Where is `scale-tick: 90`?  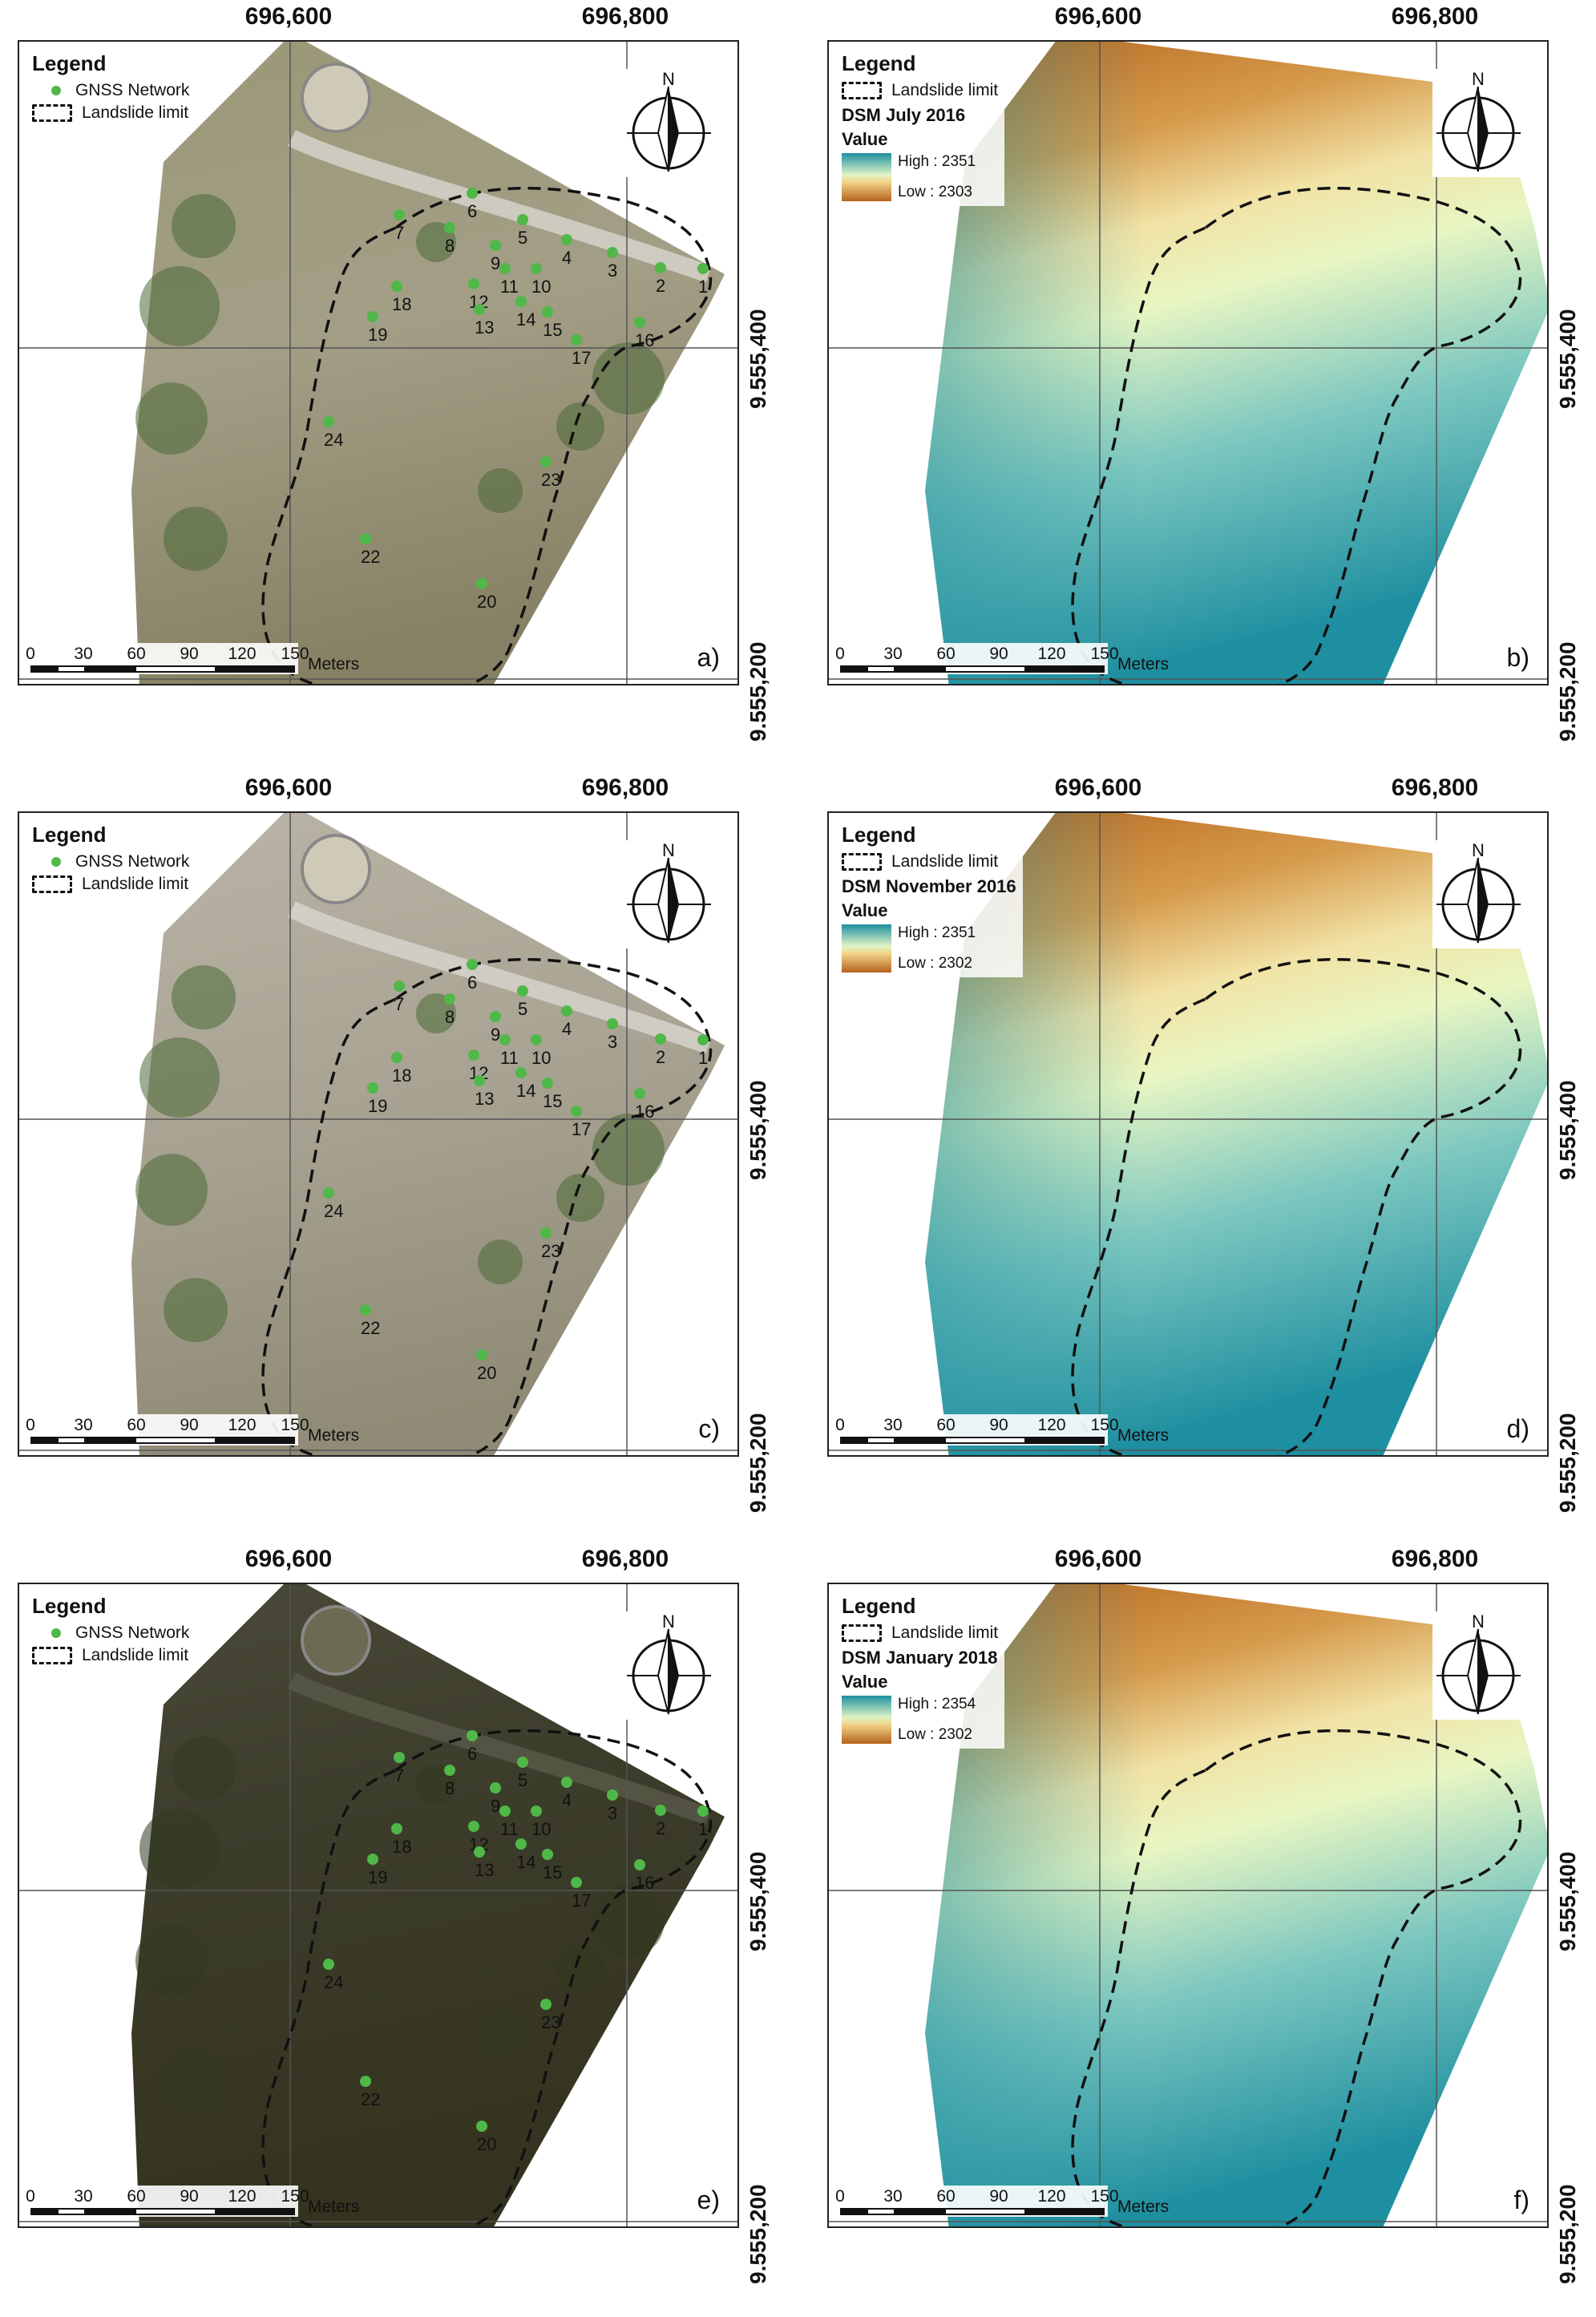
scale-tick: 90 is located at coordinates (189, 654).